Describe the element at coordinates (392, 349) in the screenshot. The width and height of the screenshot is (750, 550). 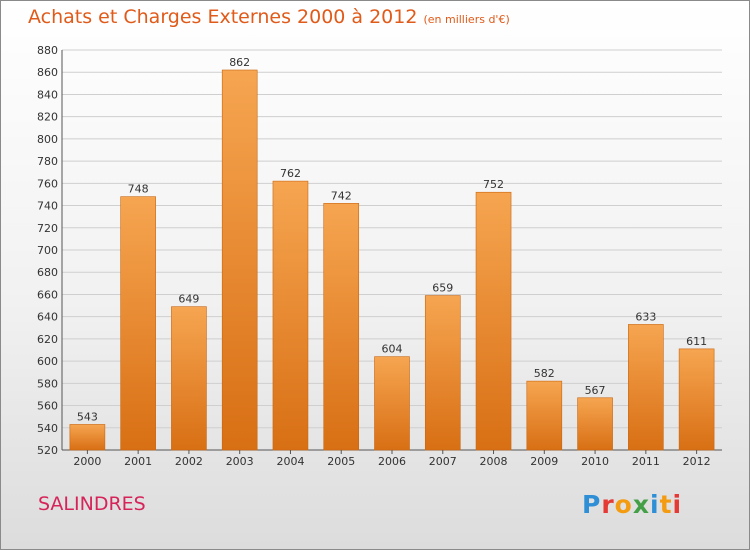
I see `data-label: 604` at that location.